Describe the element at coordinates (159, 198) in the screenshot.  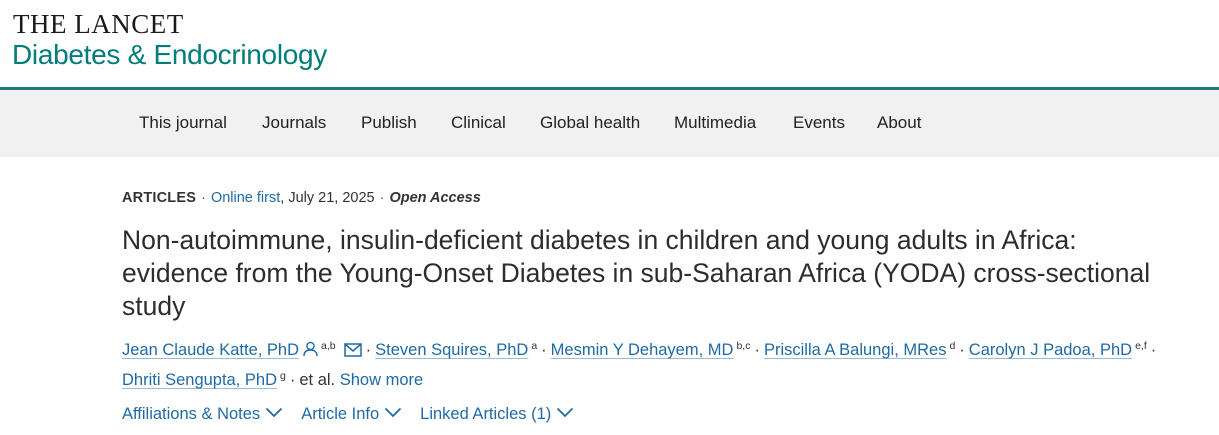
I see `article-type: ARTICLES` at that location.